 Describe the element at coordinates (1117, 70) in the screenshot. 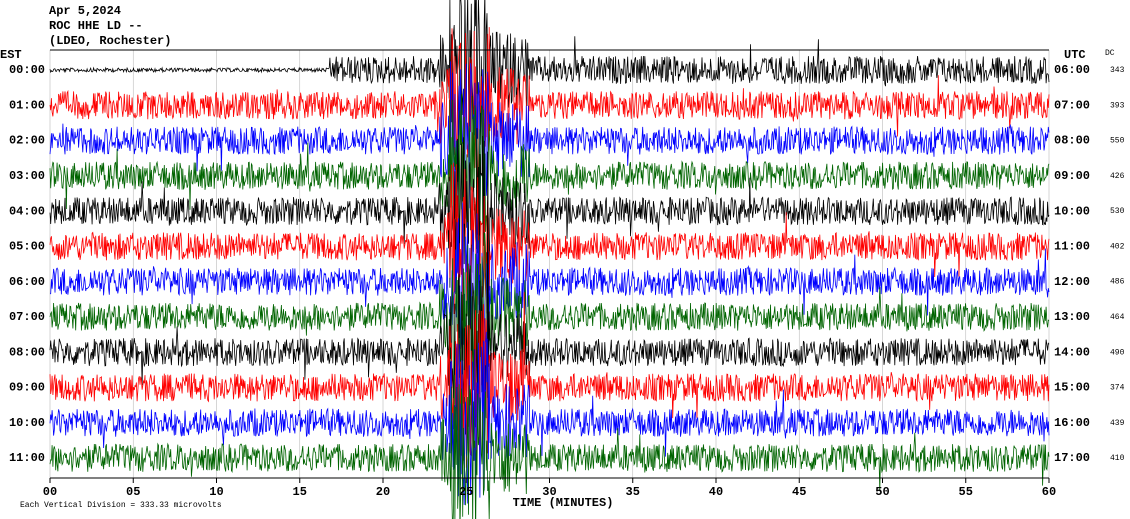

I see `dc-value: 343` at that location.